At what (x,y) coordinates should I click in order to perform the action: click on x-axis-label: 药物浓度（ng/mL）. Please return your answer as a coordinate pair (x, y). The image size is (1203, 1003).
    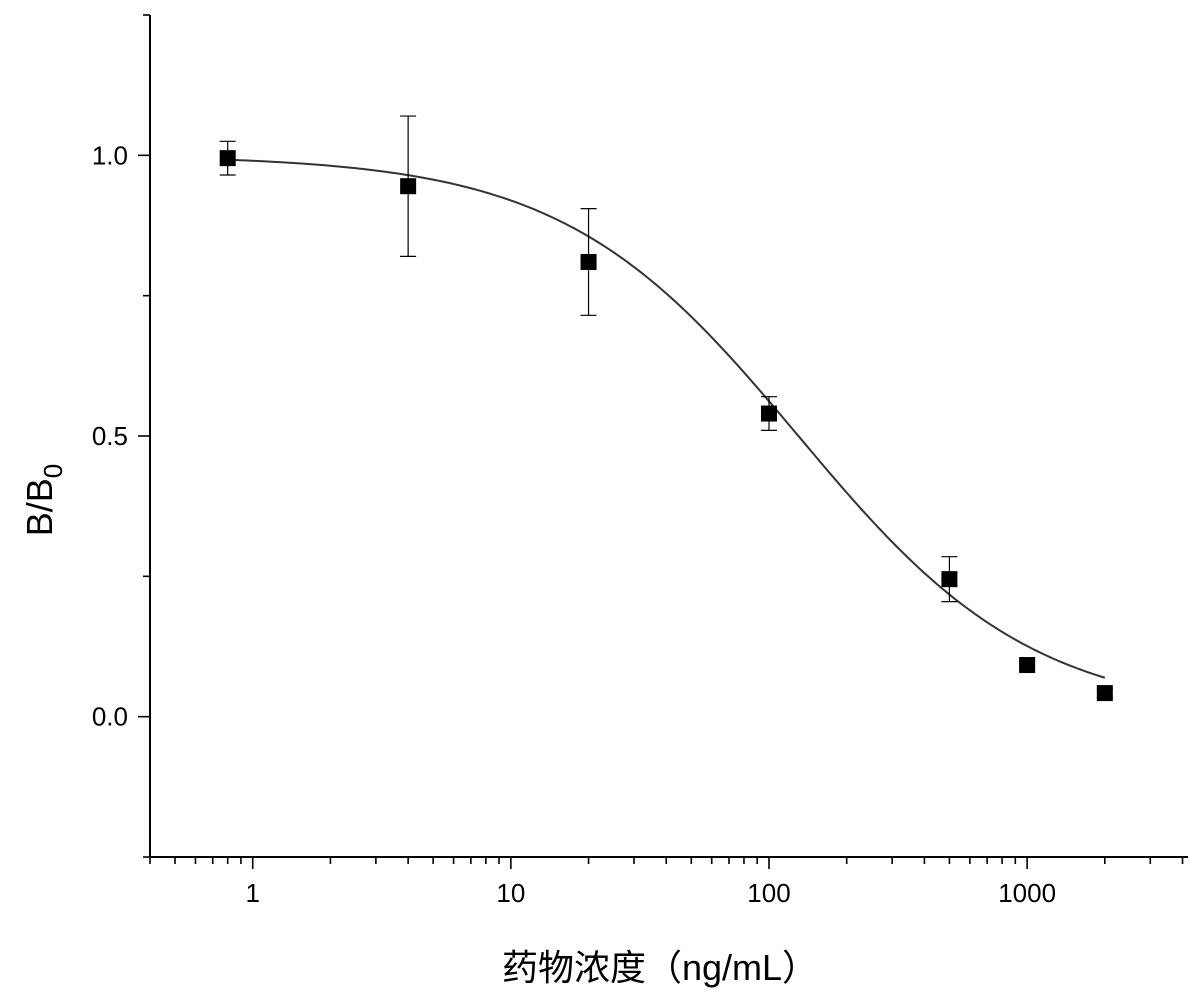
    Looking at the image, I should click on (660, 967).